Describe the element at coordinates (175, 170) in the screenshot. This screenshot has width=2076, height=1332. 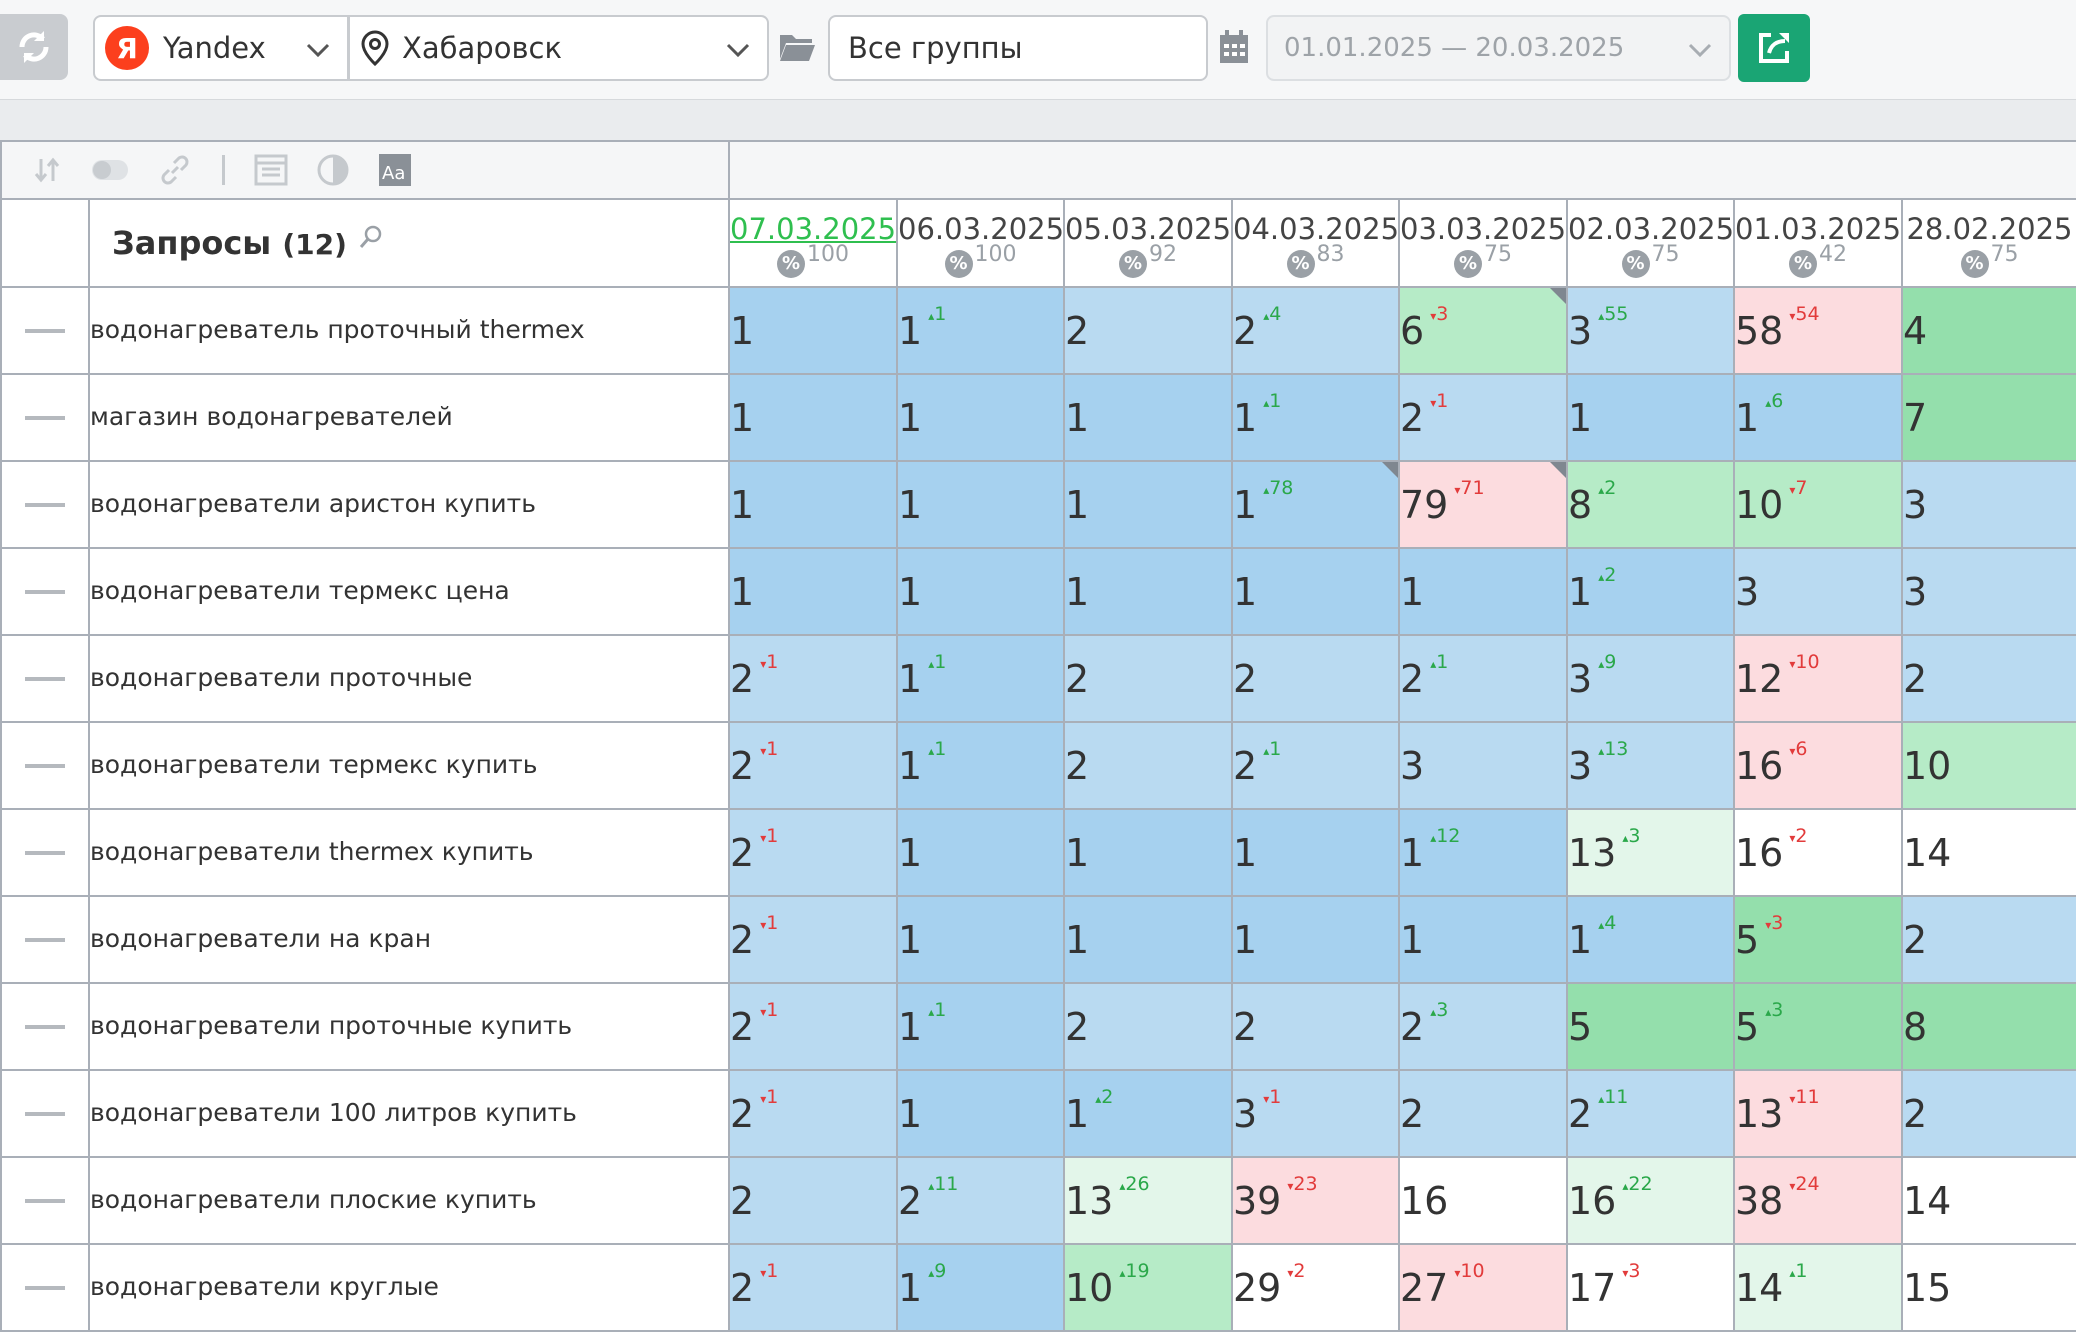
I see `link-icon` at that location.